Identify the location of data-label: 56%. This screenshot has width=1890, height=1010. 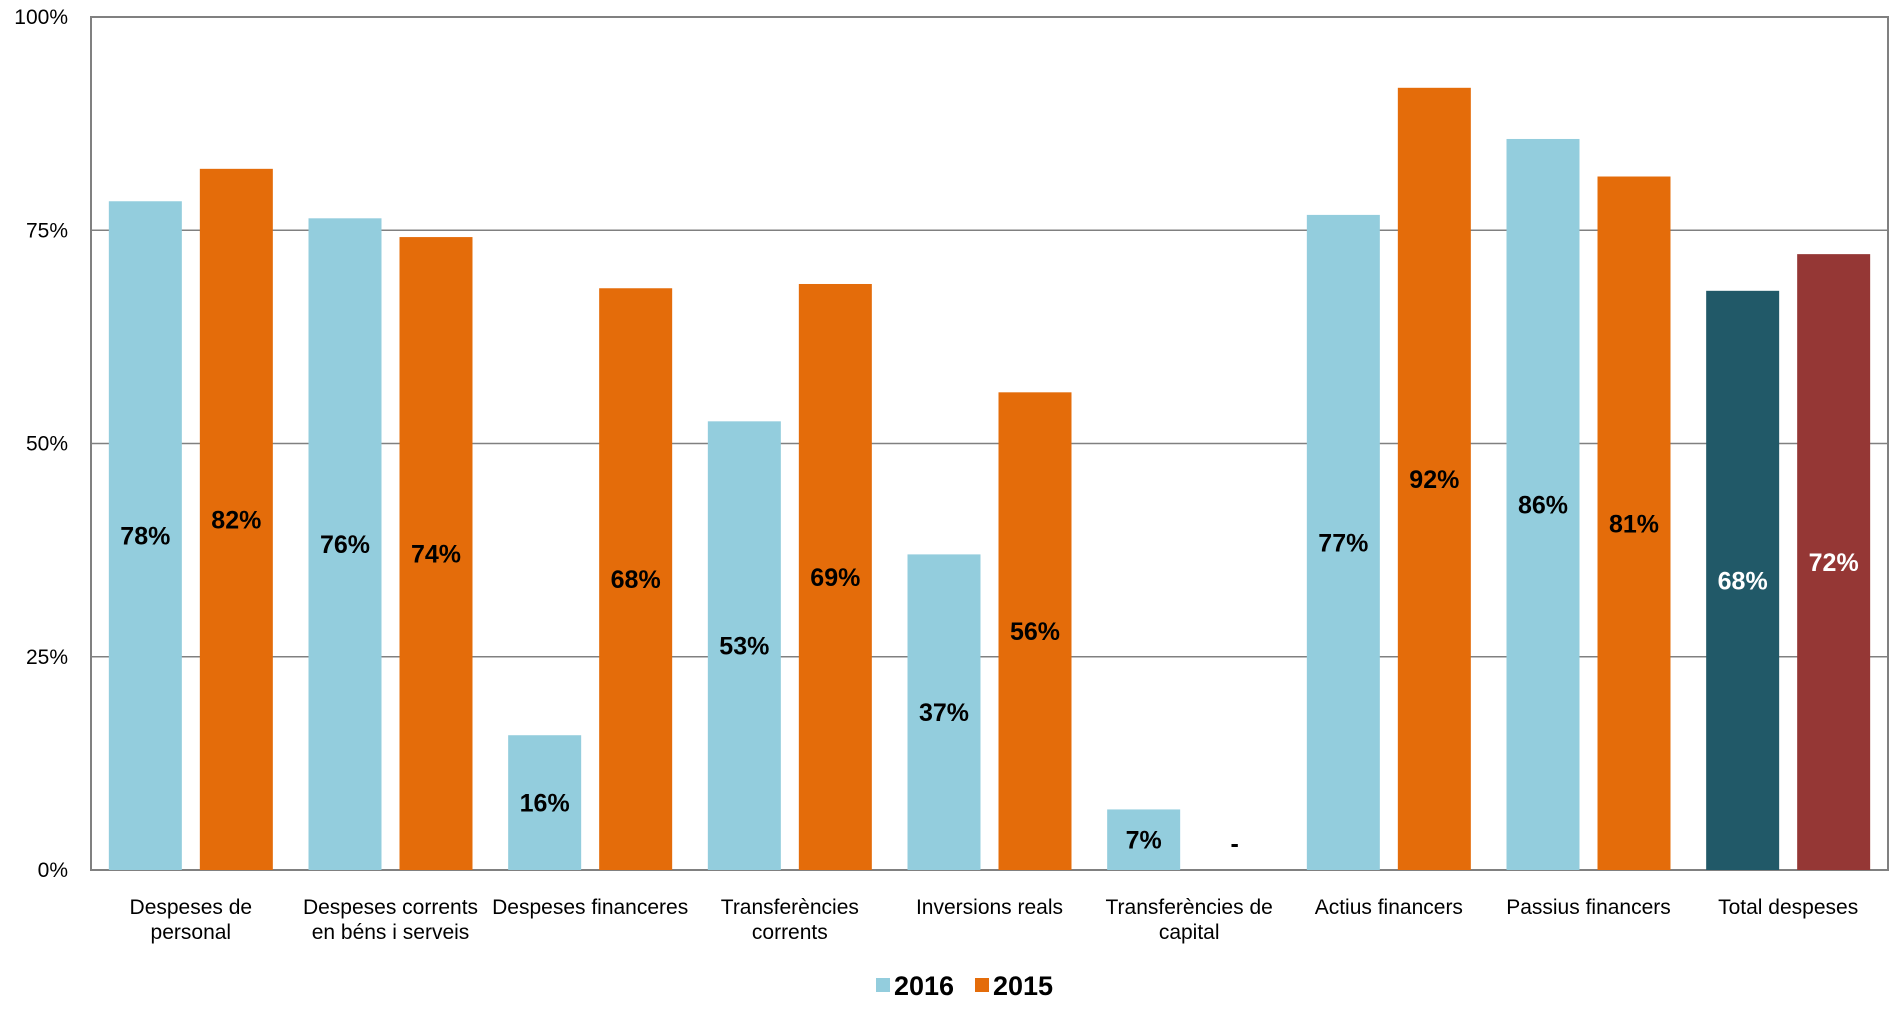
(1035, 632).